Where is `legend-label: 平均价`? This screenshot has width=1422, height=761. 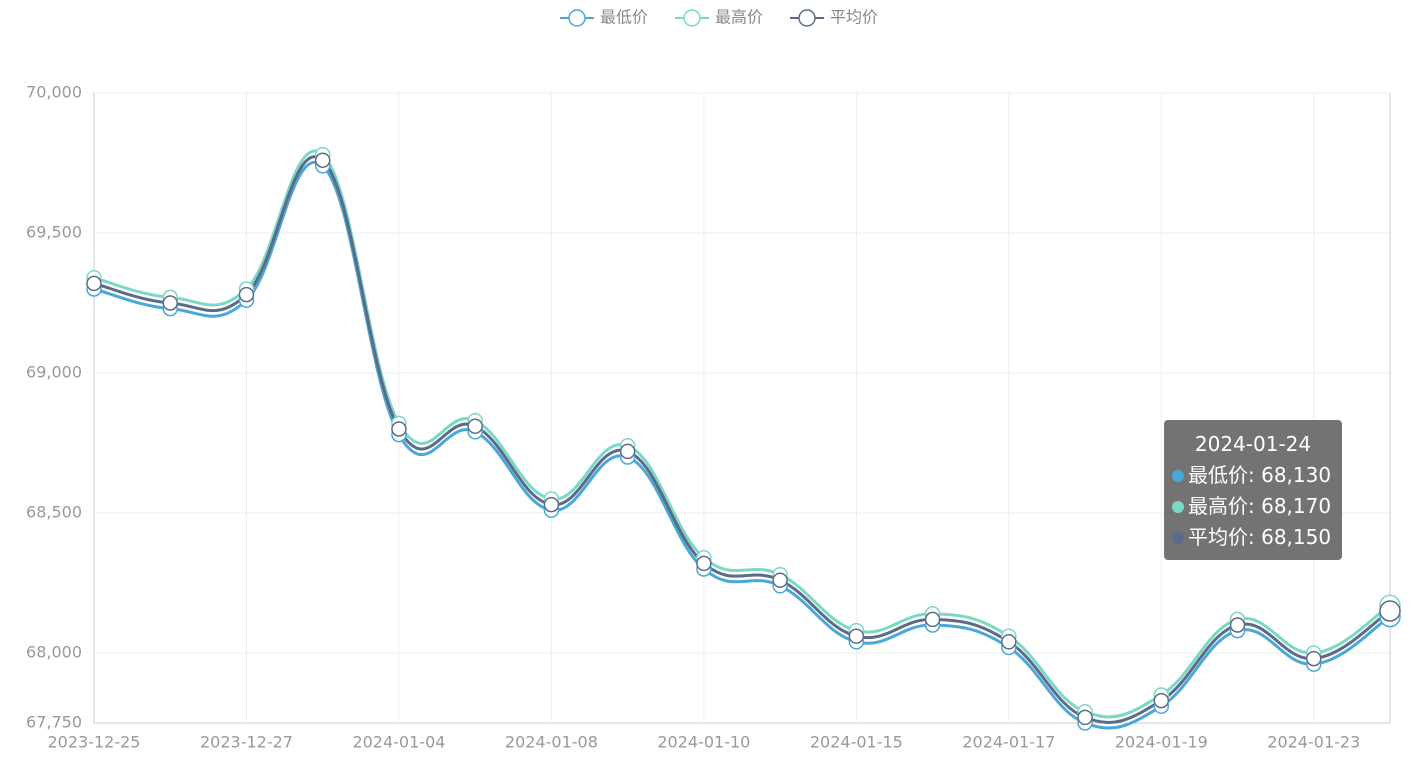
legend-label: 平均价 is located at coordinates (854, 17).